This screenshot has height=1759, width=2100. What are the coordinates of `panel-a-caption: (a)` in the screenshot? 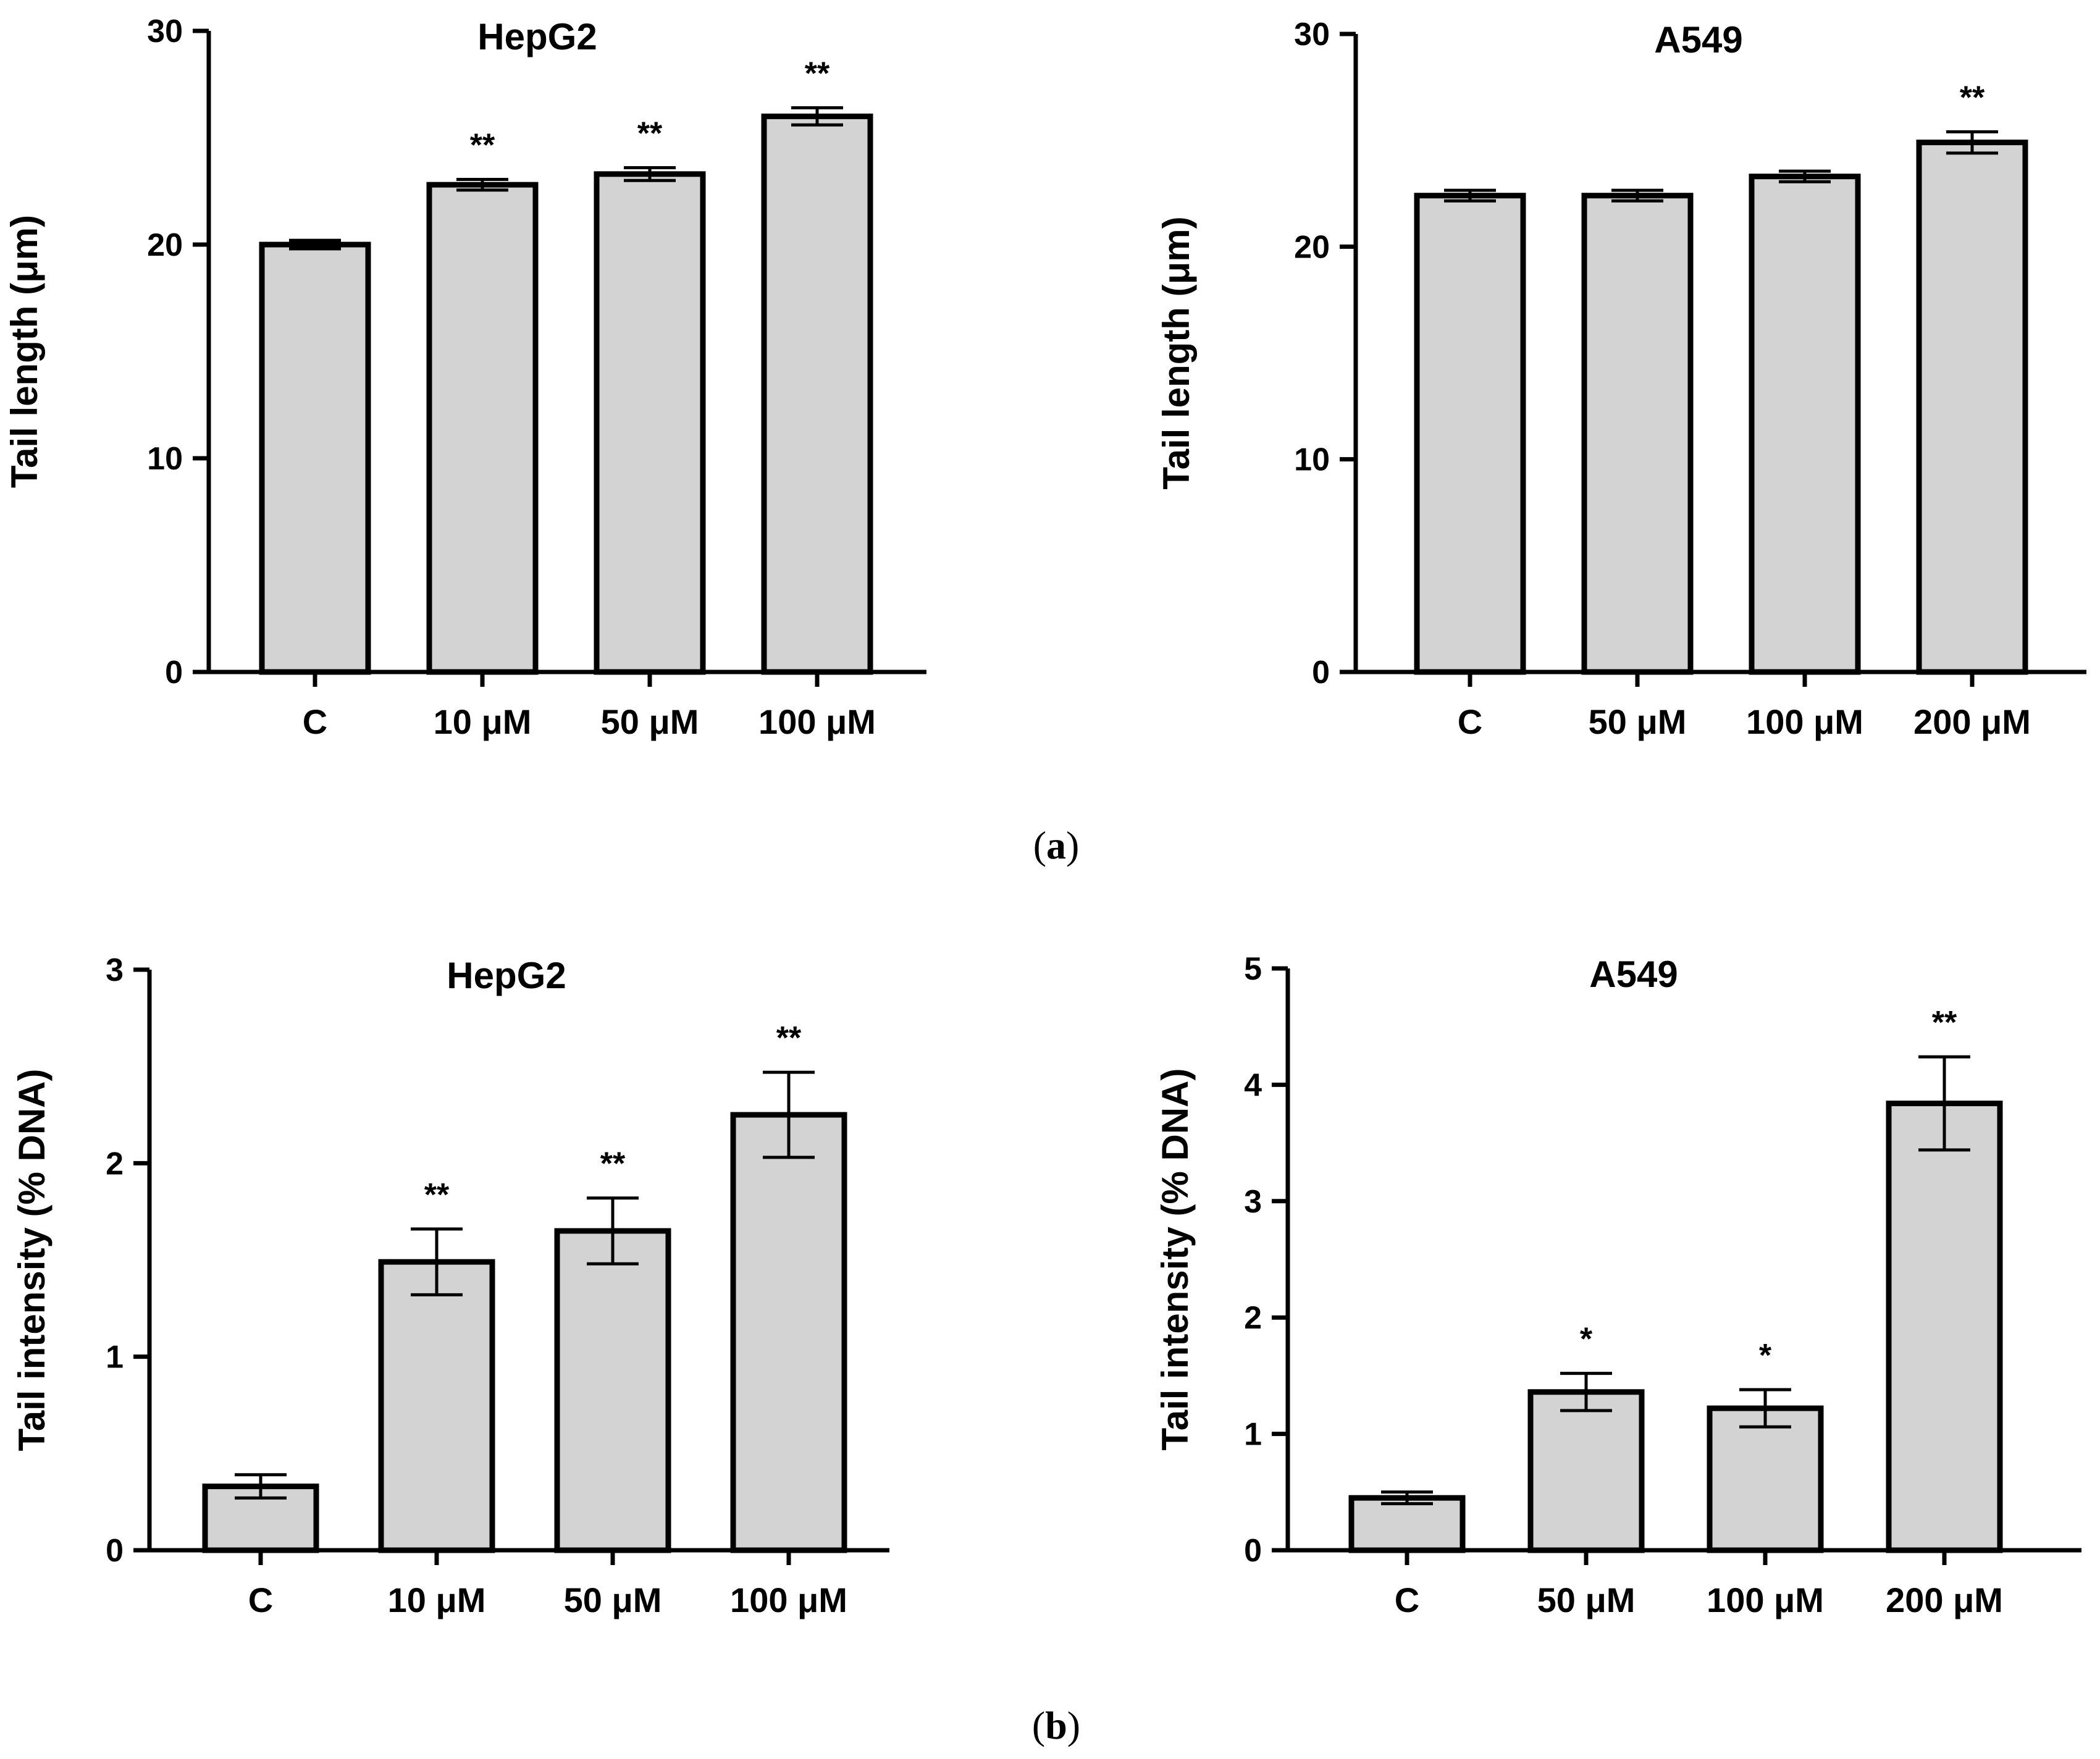 It's located at (1056, 845).